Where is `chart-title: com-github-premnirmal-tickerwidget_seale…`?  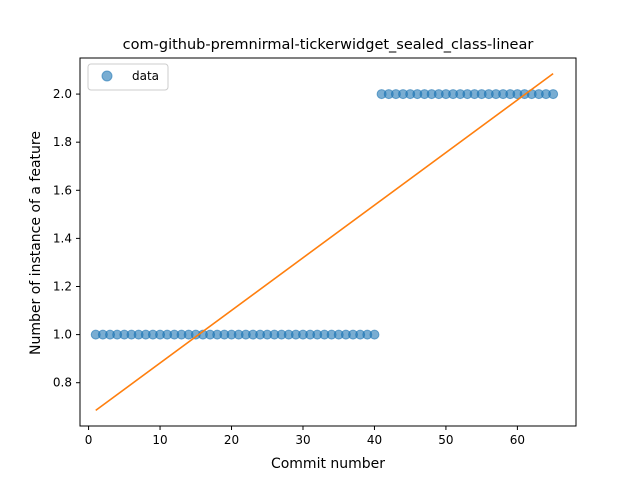
chart-title: com-github-premnirmal-tickerwidget_seale… is located at coordinates (328, 45).